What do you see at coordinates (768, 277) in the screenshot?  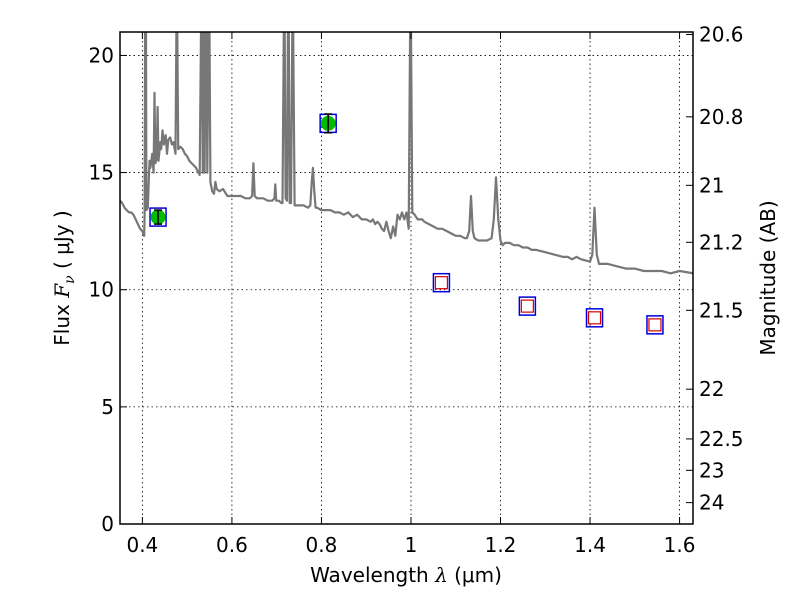 I see `right-axis-title: Magnitude (AB)` at bounding box center [768, 277].